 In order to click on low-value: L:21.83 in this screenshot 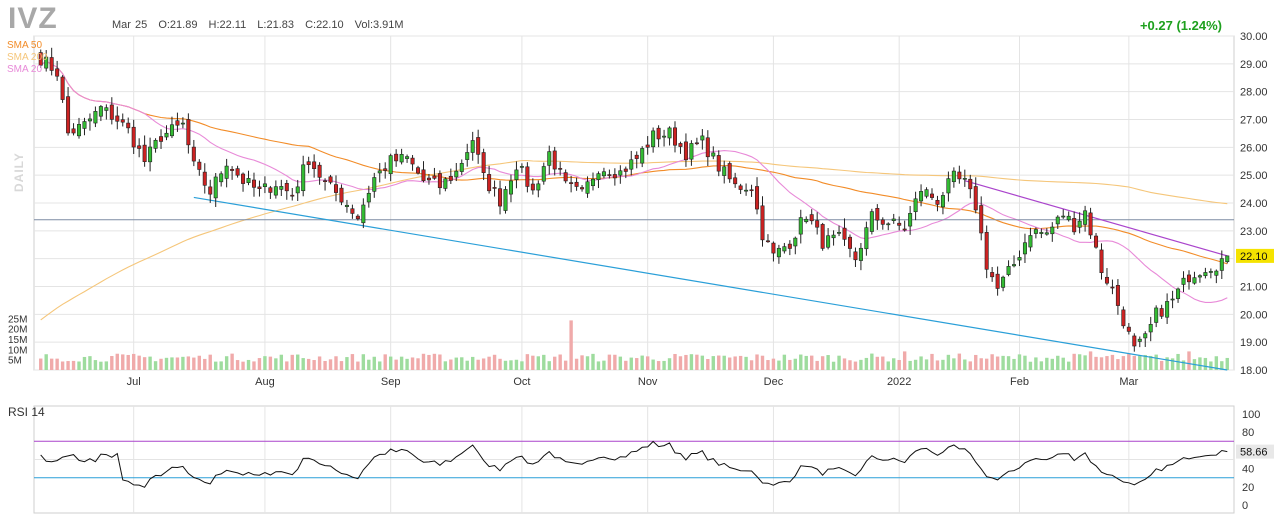, I will do `click(275, 25)`.